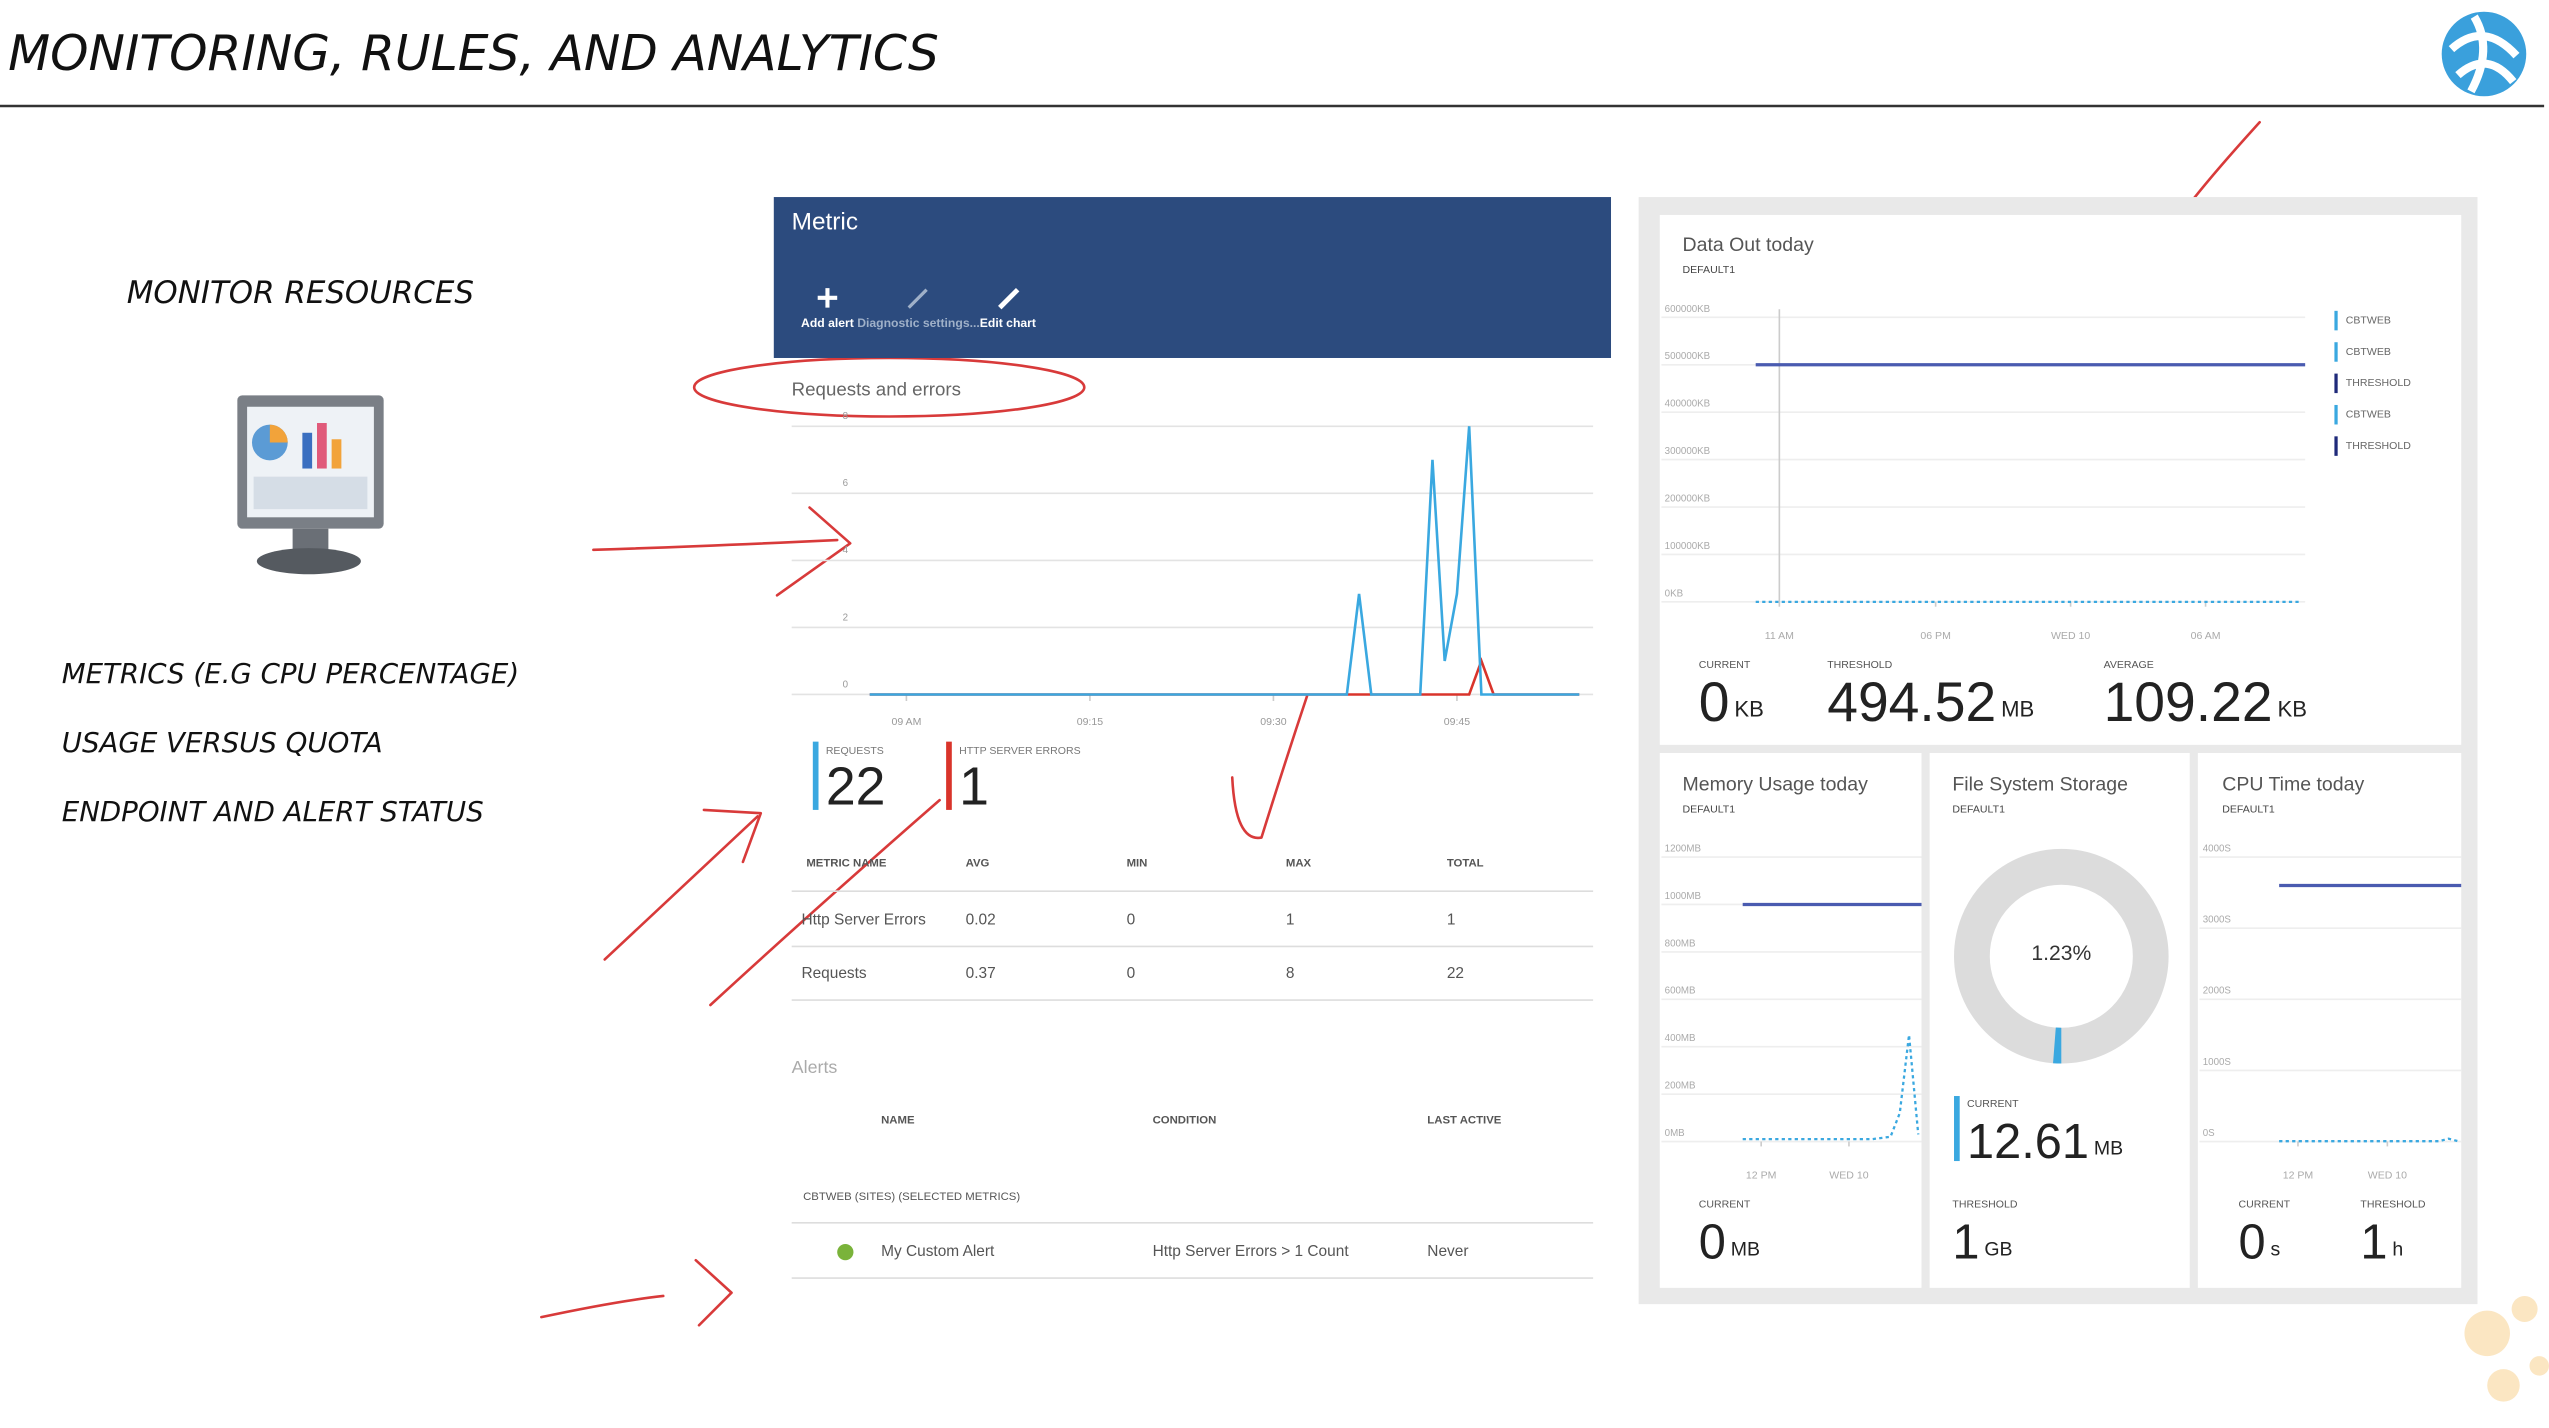 Image resolution: width=2549 pixels, height=1428 pixels. What do you see at coordinates (918, 298) in the screenshot?
I see `toolbar-icons` at bounding box center [918, 298].